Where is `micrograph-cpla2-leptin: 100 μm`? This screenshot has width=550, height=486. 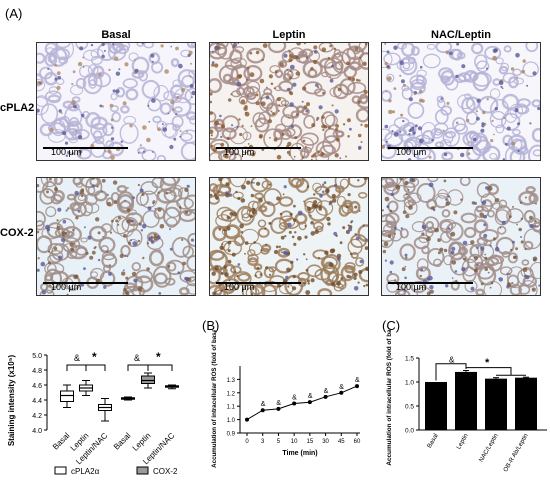
micrograph-cpla2-leptin: 100 μm is located at coordinates (289, 101).